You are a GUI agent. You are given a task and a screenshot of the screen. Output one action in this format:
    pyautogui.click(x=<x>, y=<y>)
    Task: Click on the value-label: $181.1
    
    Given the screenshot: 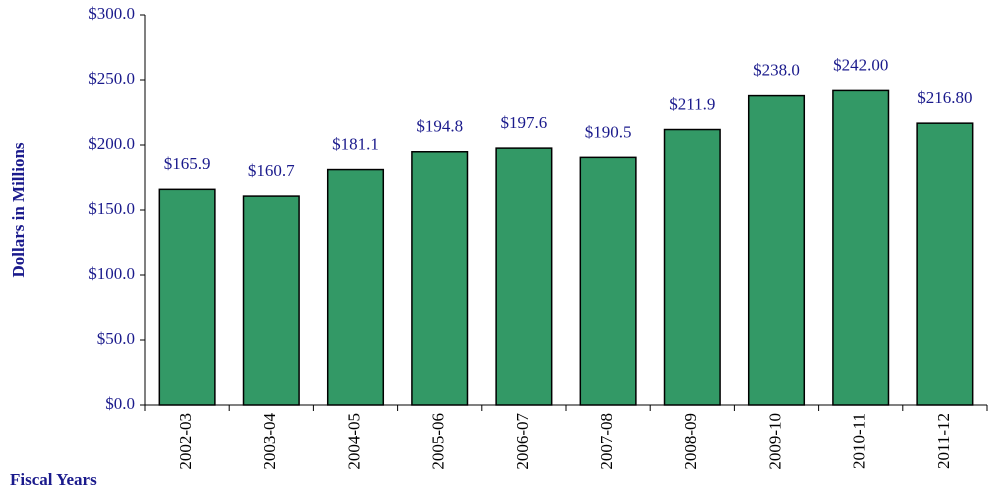 What is the action you would take?
    pyautogui.click(x=355, y=143)
    